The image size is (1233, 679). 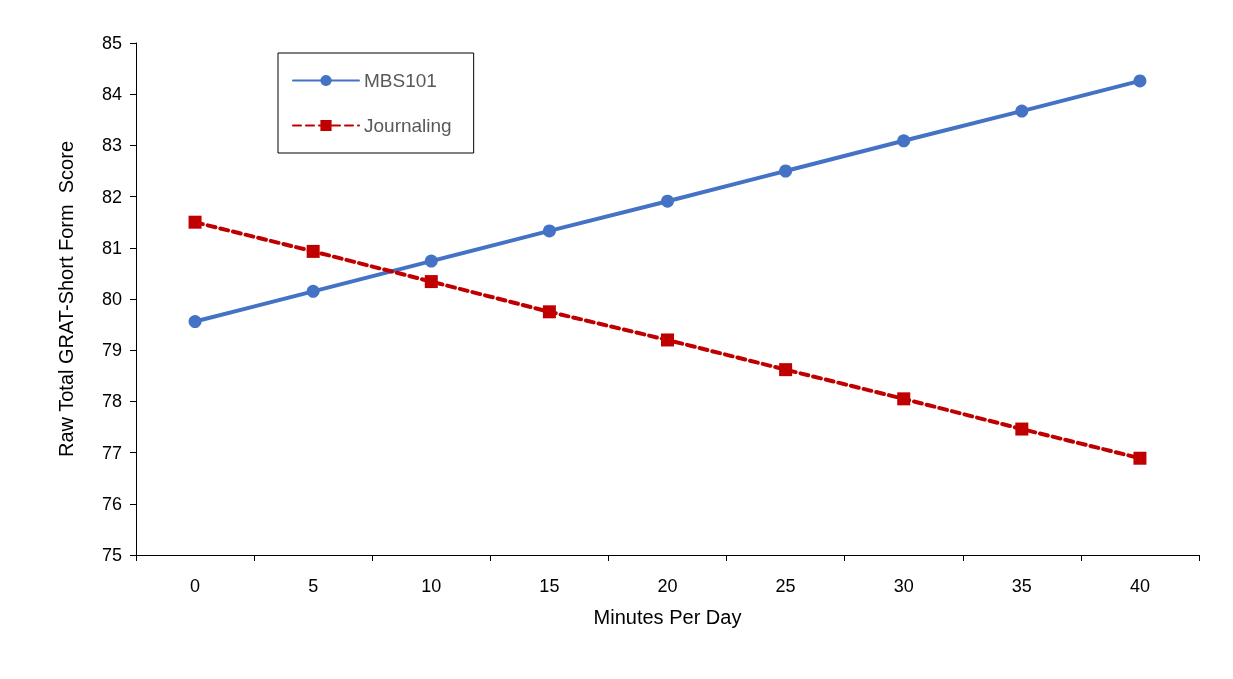 What do you see at coordinates (111, 94) in the screenshot?
I see `y-tick-label: 84` at bounding box center [111, 94].